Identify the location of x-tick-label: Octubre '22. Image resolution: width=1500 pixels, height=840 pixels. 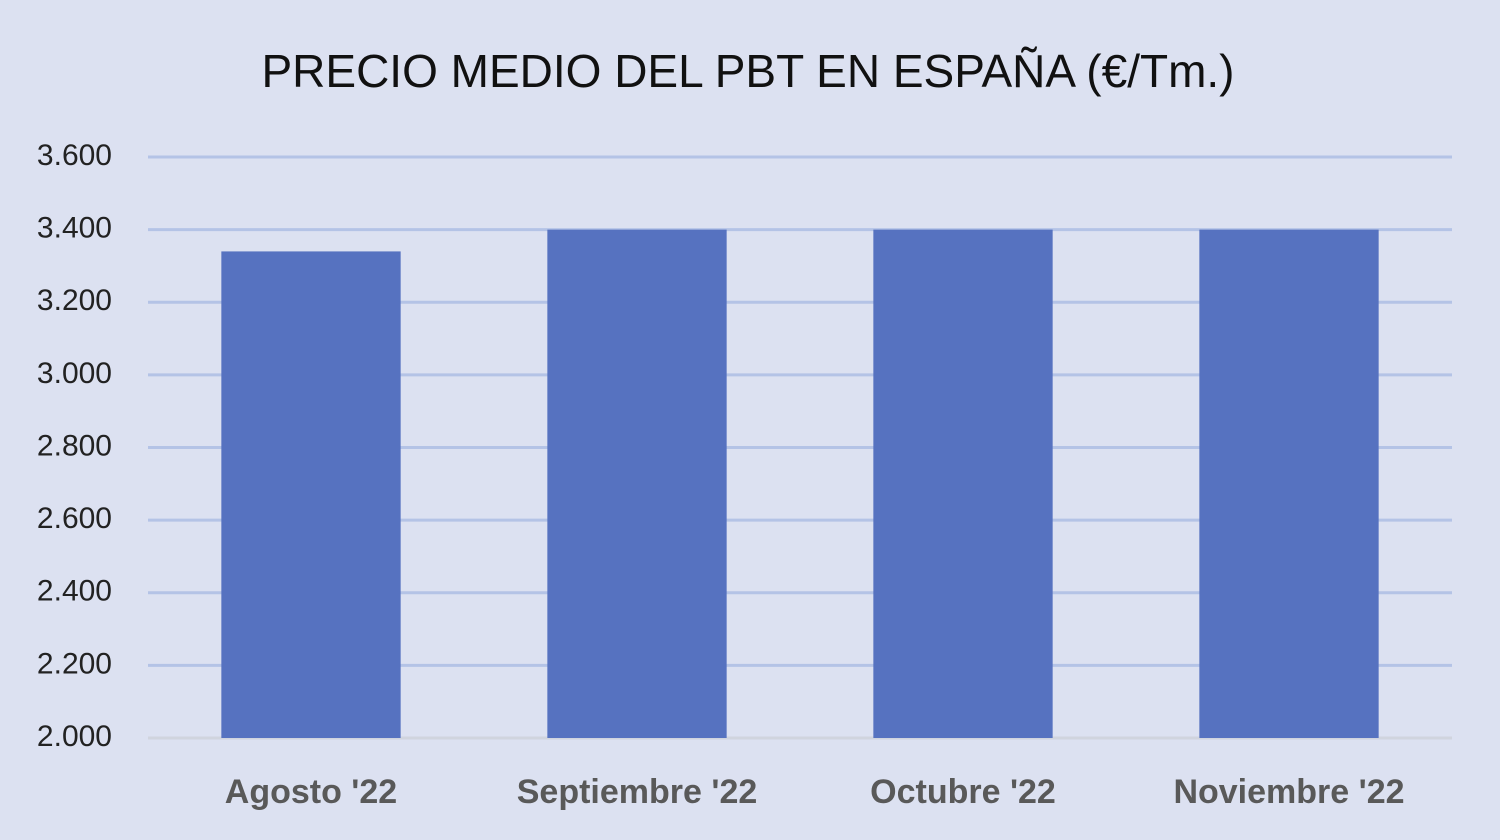
(963, 792).